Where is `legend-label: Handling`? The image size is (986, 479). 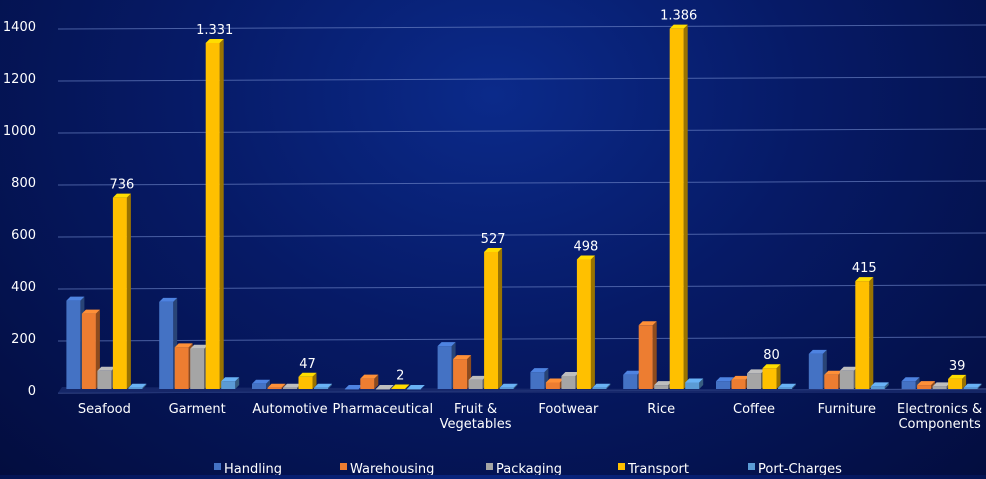
legend-label: Handling is located at coordinates (253, 468).